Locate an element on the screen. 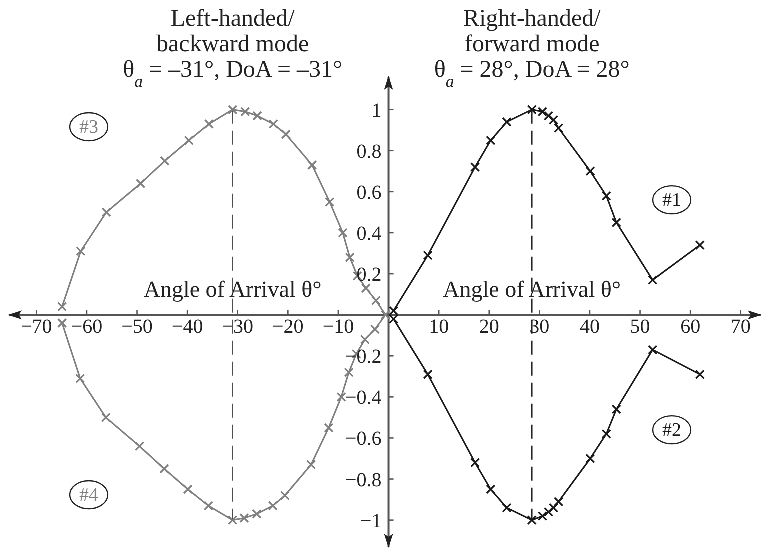 The width and height of the screenshot is (764, 549). x-tick-label: −10 is located at coordinates (338, 327).